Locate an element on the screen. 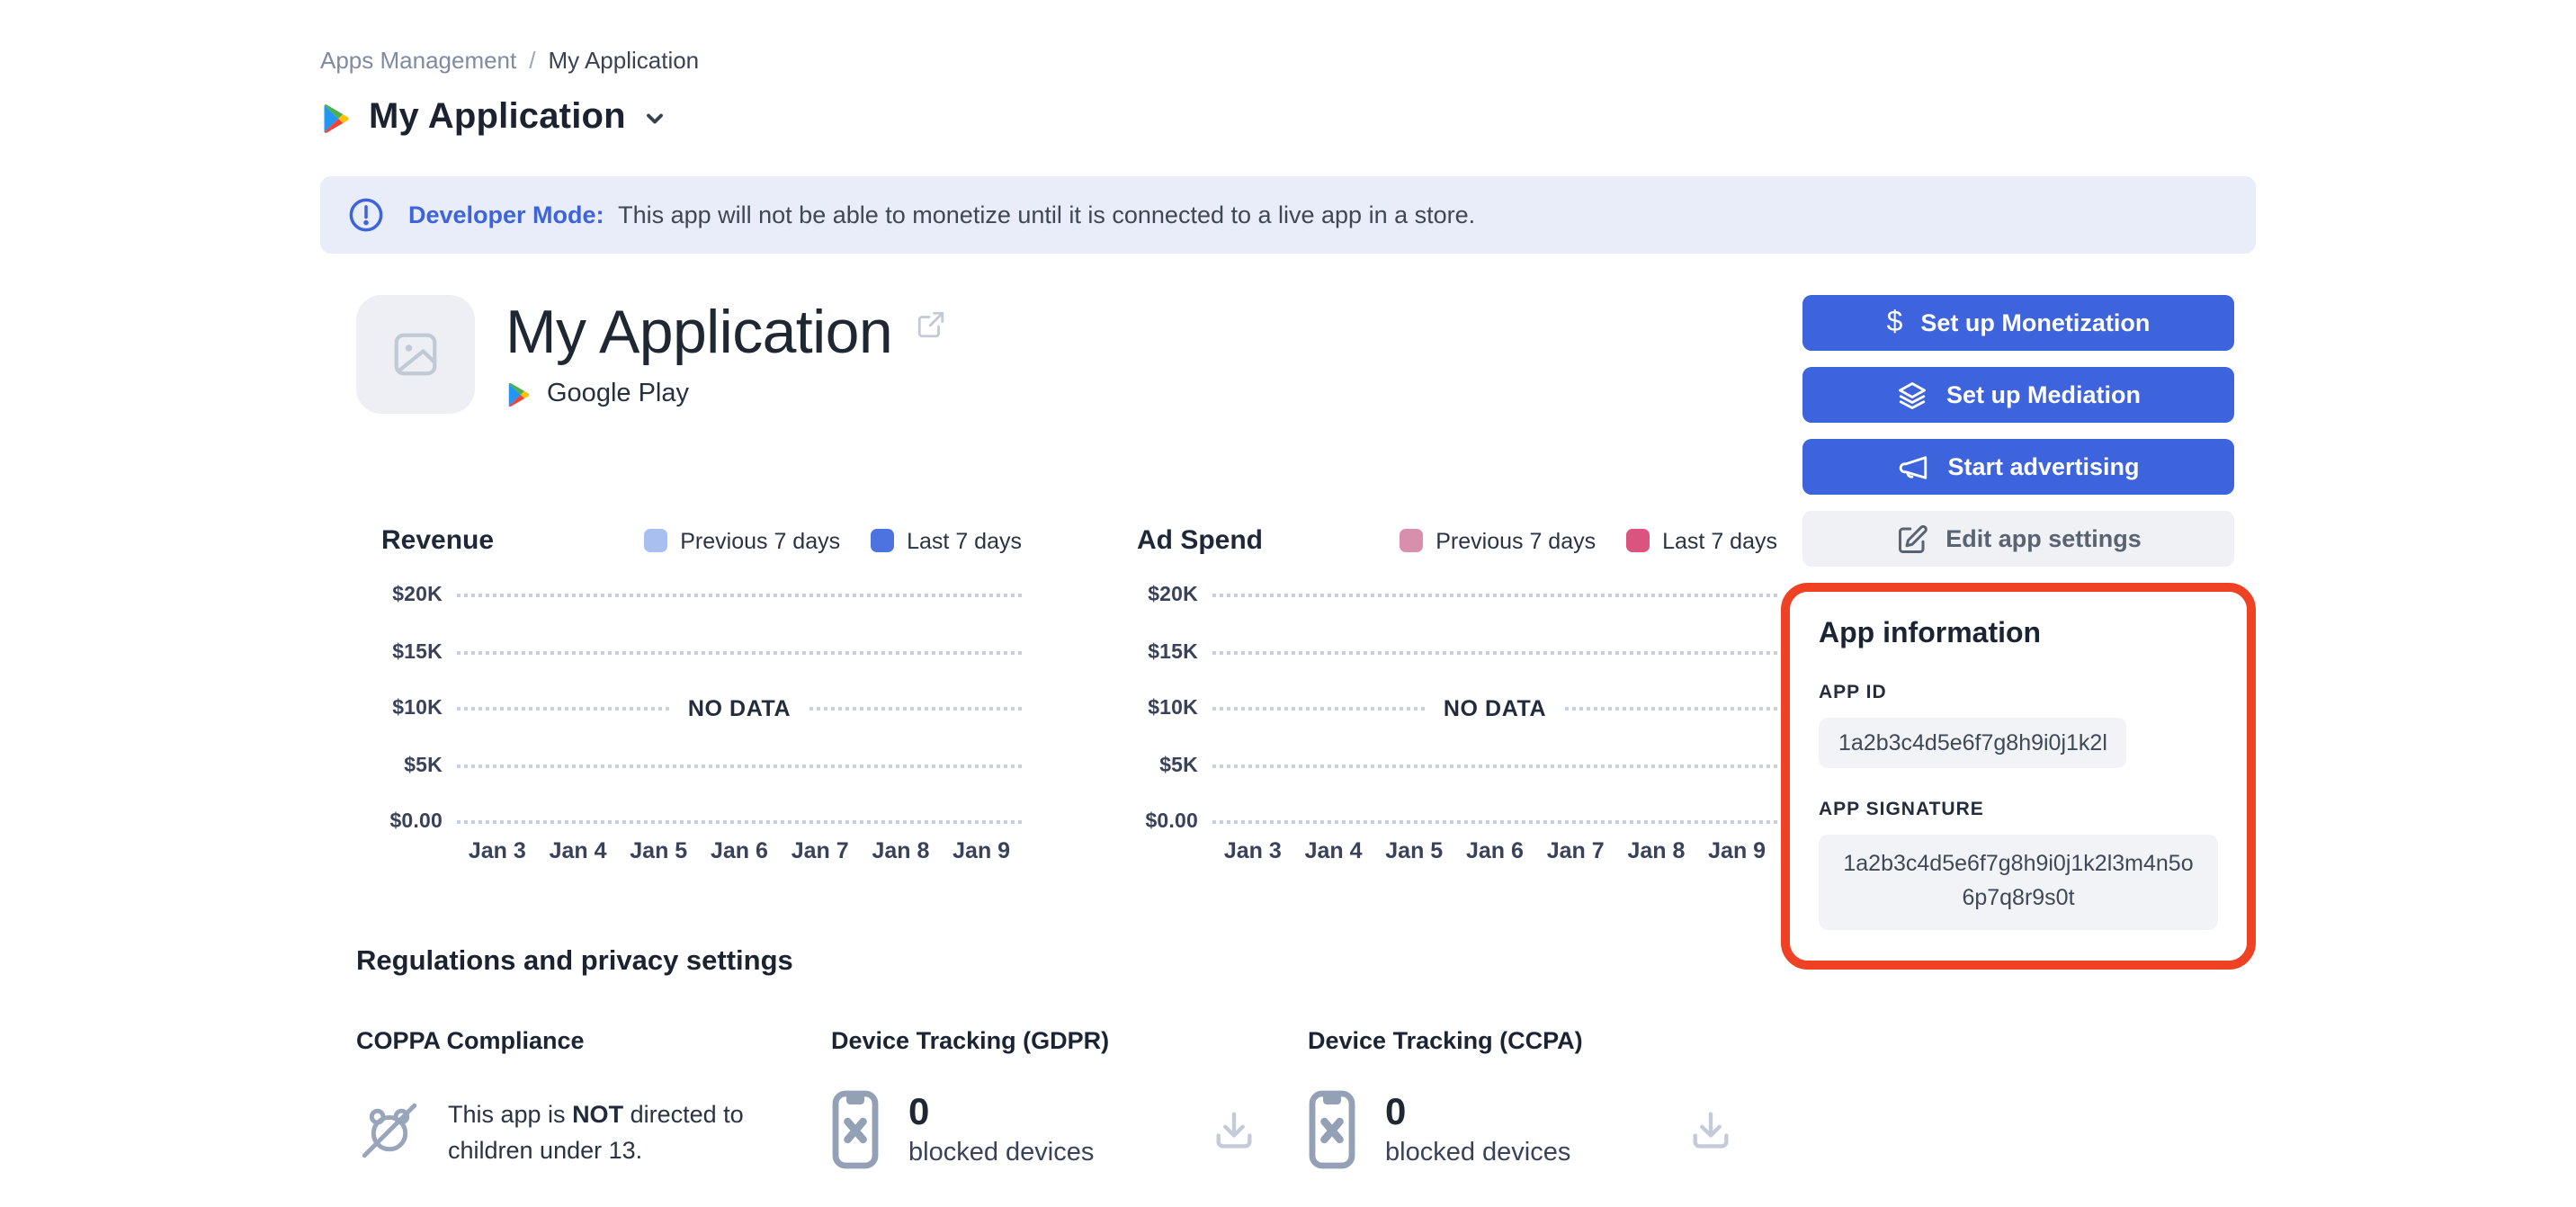  chart-title: Ad Spend is located at coordinates (1200, 540).